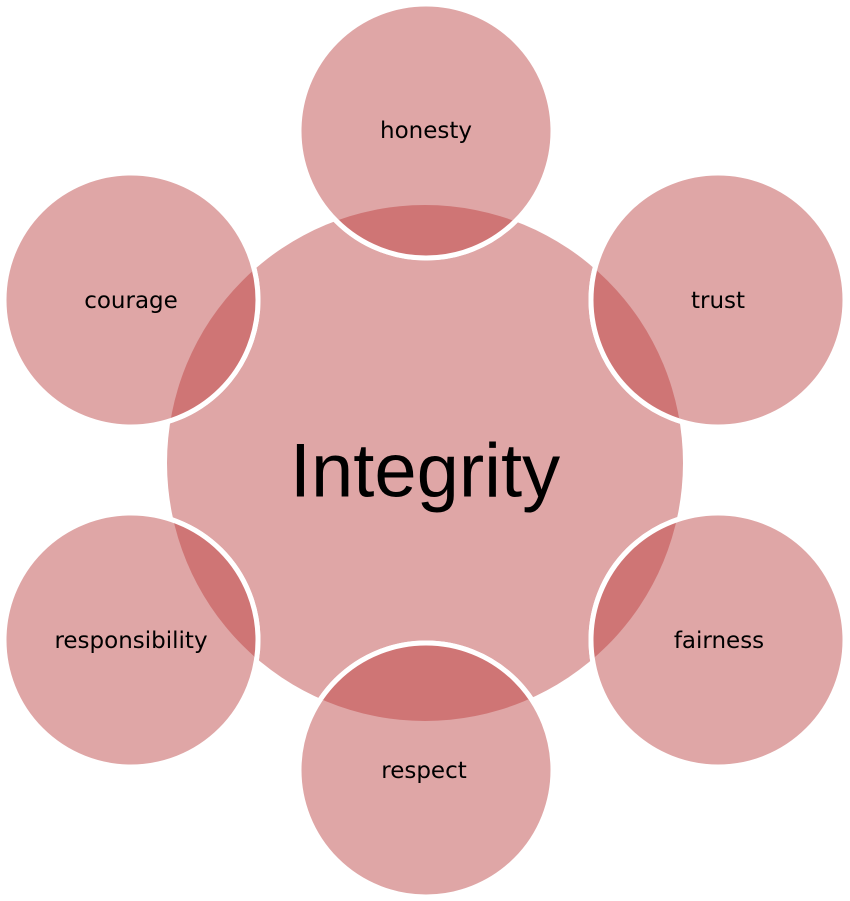 The image size is (850, 901). I want to click on satellite-label-courage: courage, so click(131, 301).